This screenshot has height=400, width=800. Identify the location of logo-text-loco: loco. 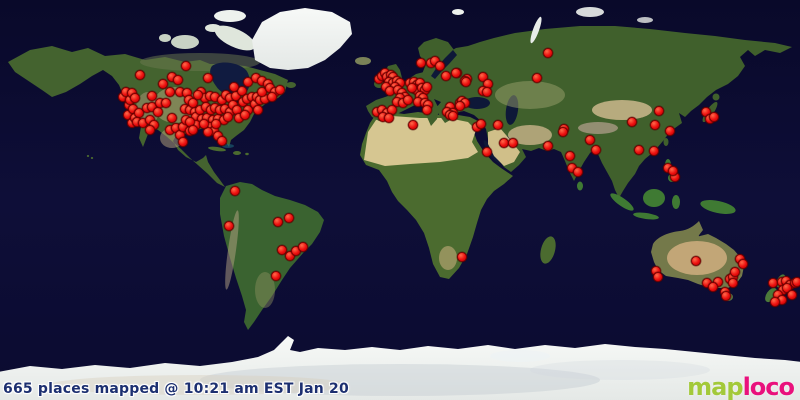
(768, 386).